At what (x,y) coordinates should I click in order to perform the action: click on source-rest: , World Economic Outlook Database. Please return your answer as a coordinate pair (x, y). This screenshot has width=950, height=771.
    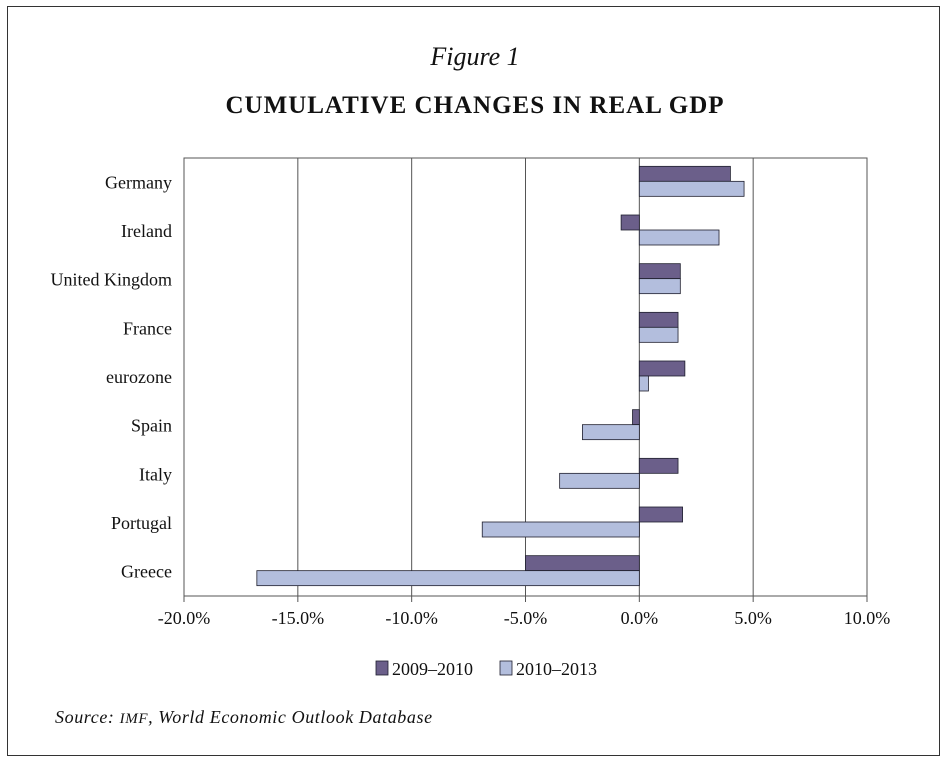
    Looking at the image, I should click on (290, 717).